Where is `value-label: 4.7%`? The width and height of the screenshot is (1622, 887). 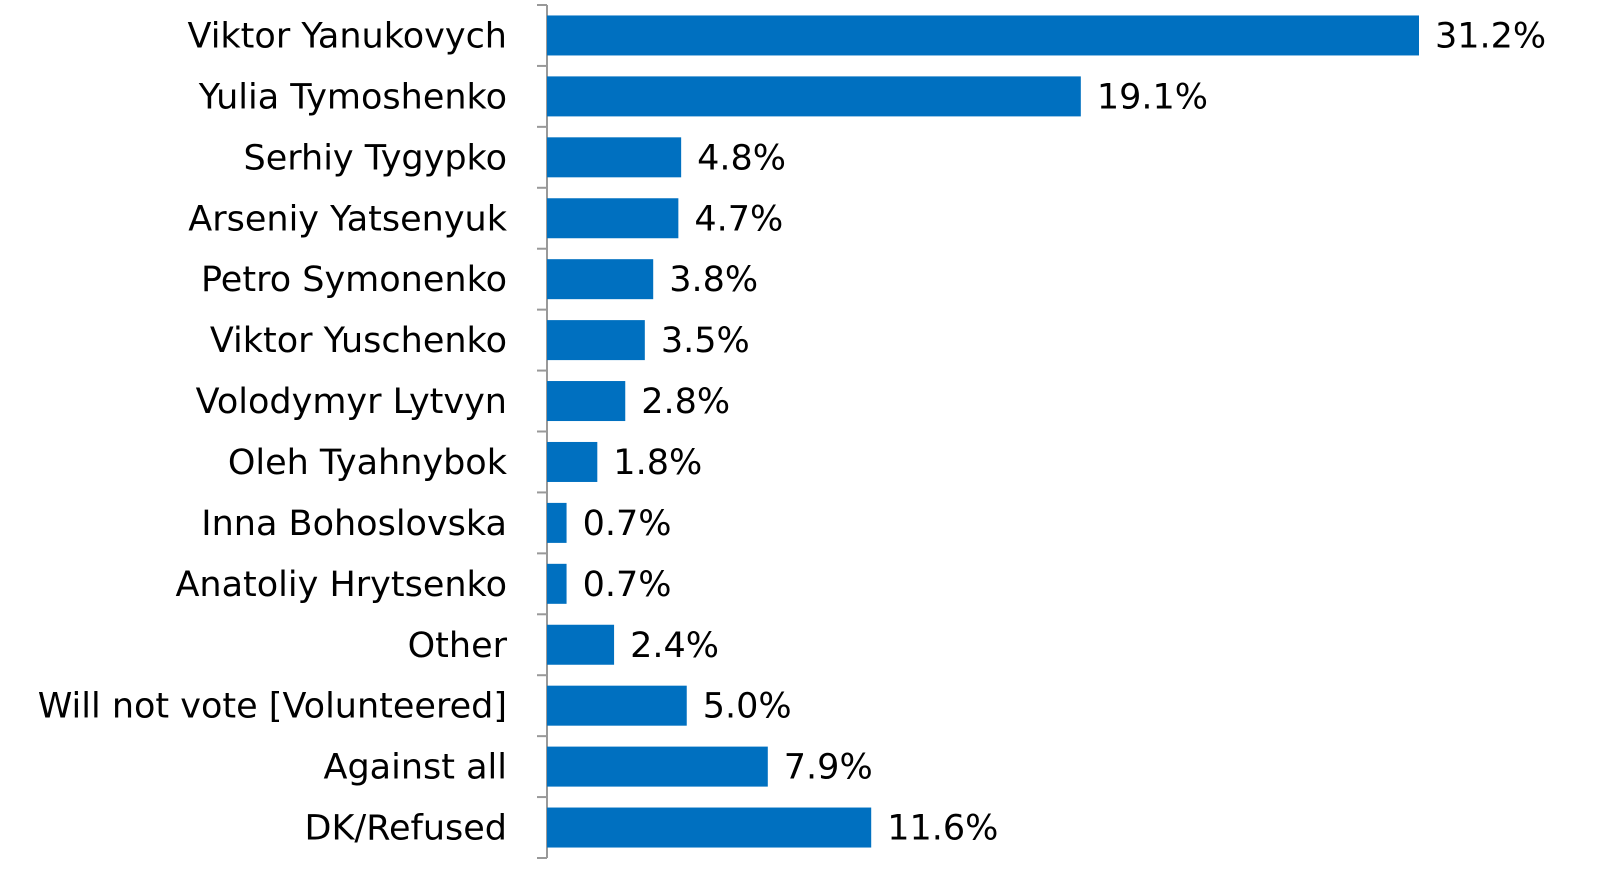
value-label: 4.7% is located at coordinates (738, 219).